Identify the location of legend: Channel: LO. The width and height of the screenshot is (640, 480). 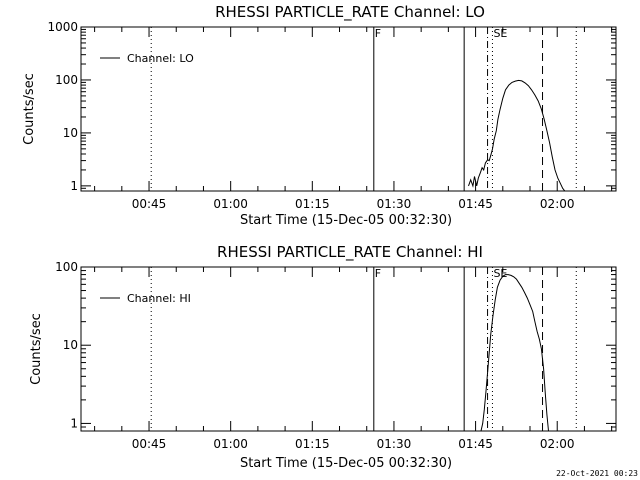
(147, 58).